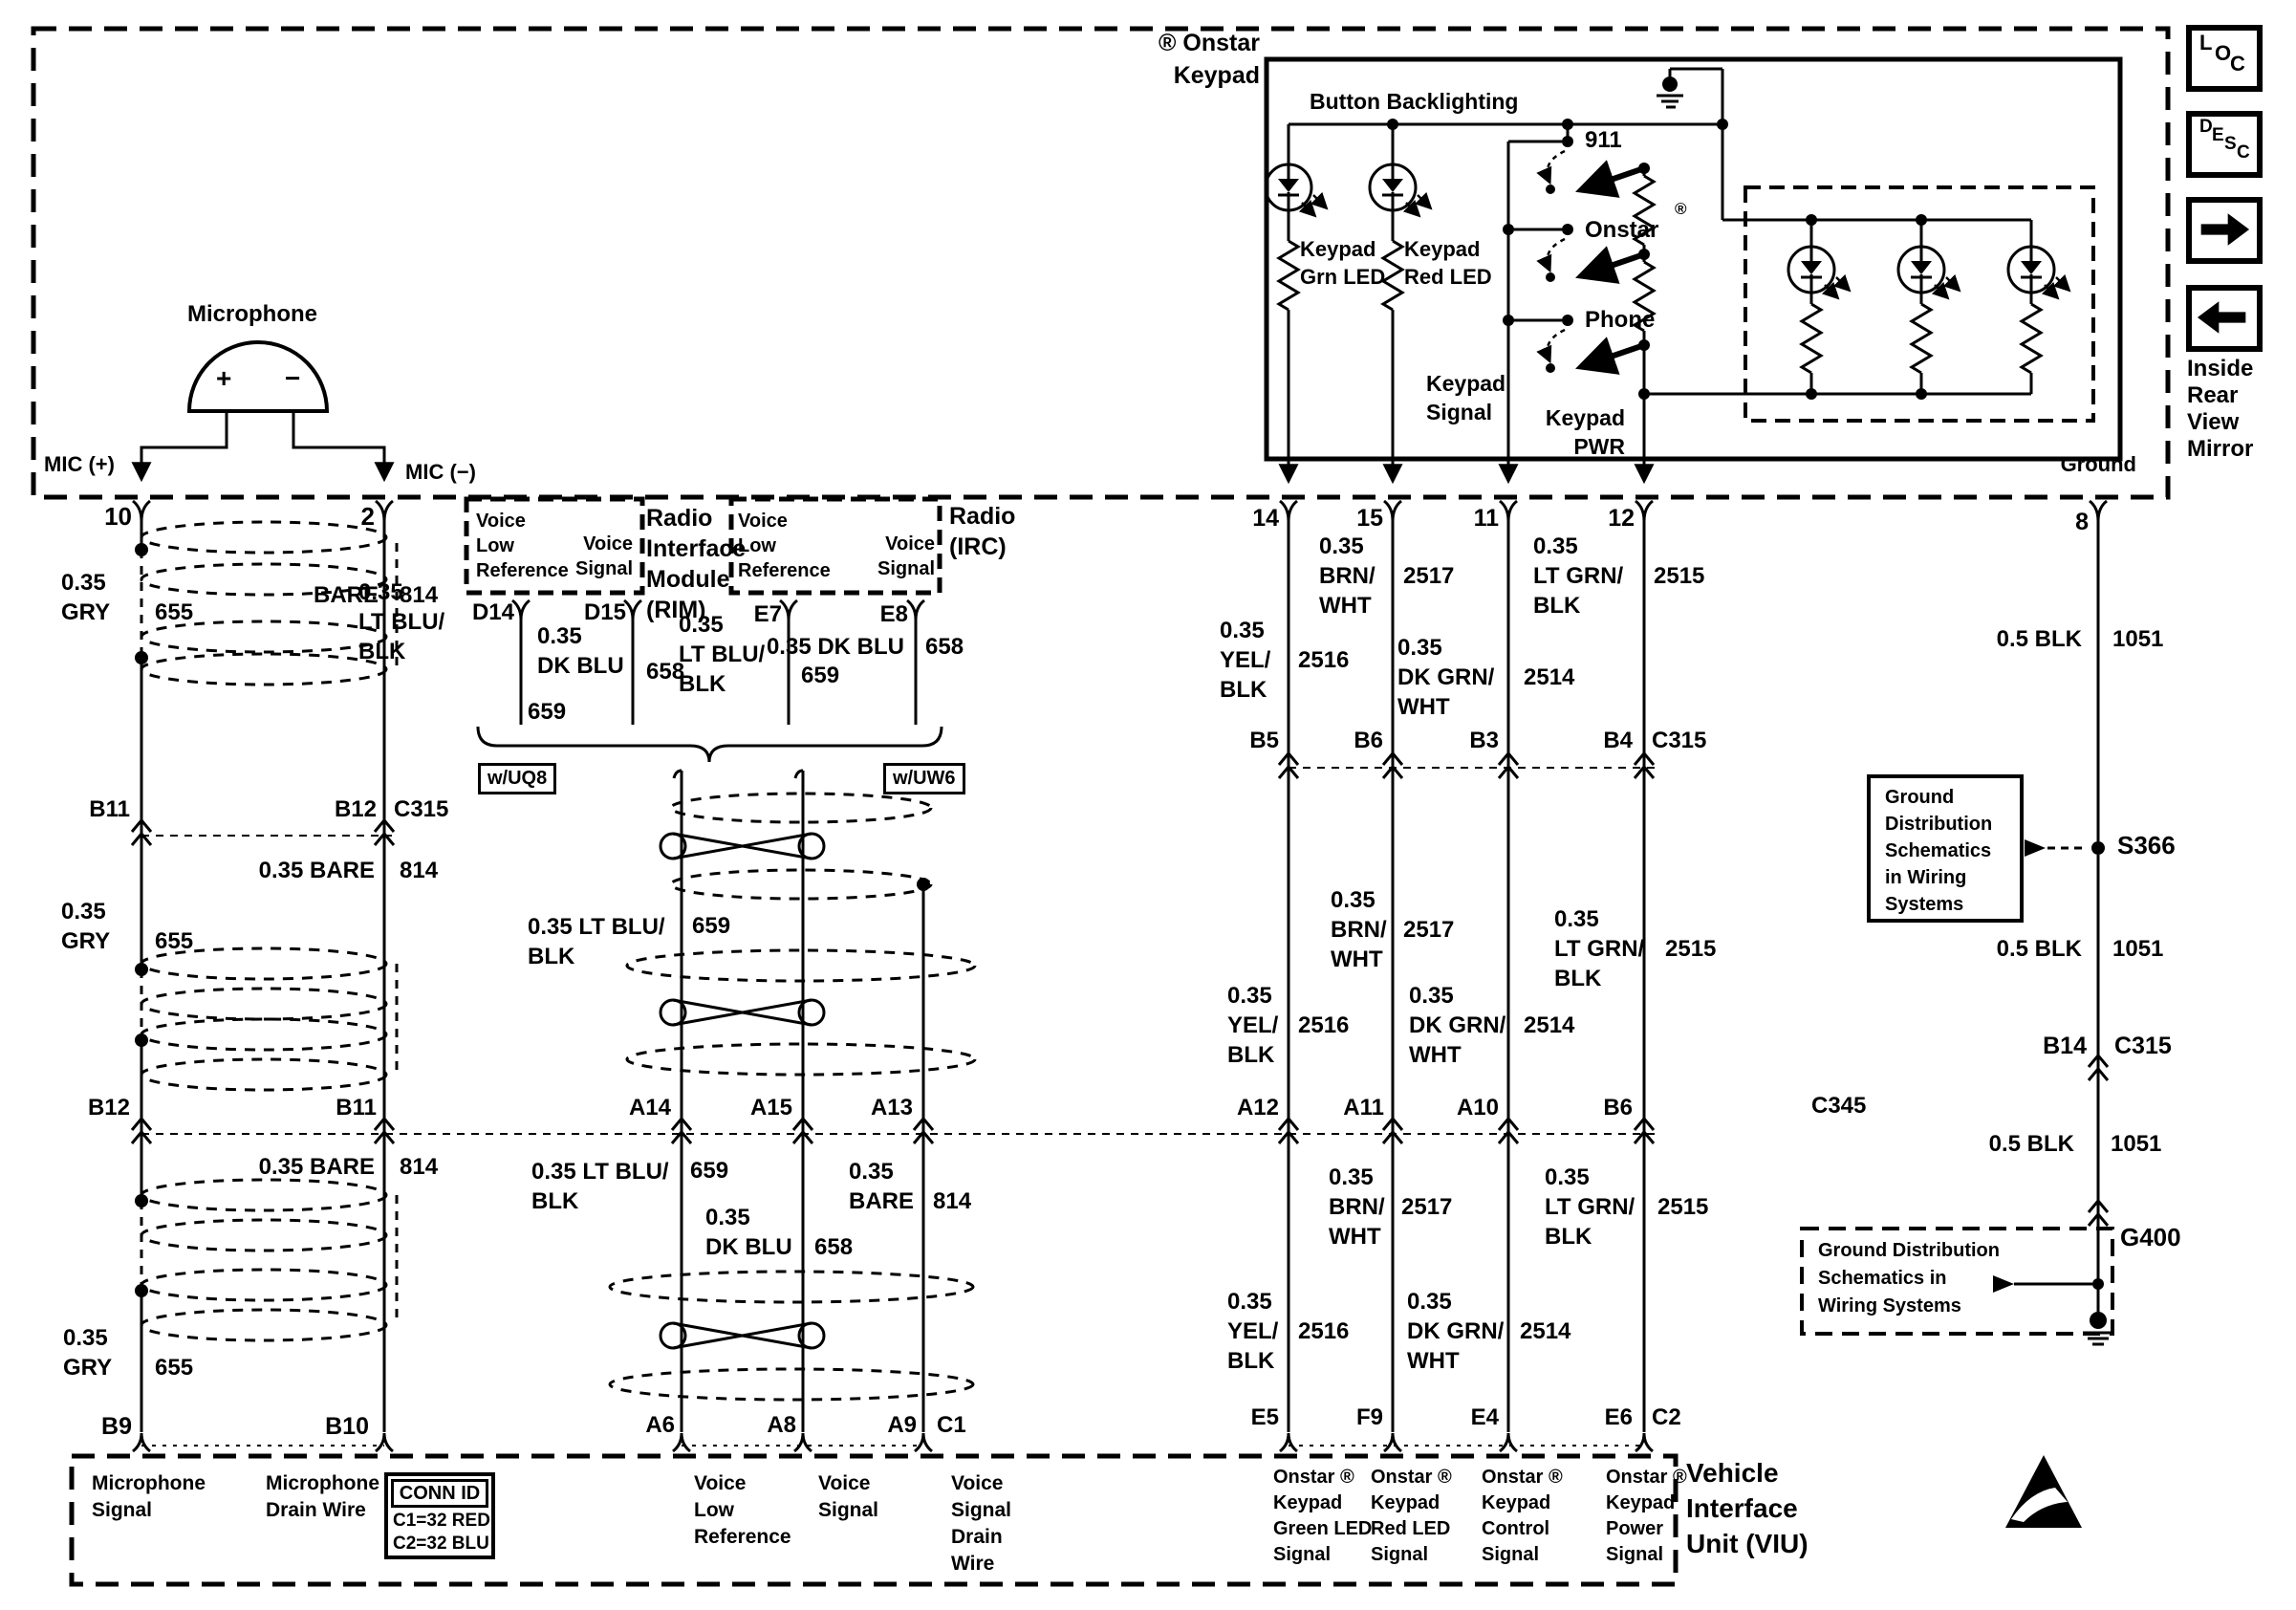 The image size is (2296, 1610). Describe the element at coordinates (174, 612) in the screenshot. I see `wire655-1-num-line: 655` at that location.